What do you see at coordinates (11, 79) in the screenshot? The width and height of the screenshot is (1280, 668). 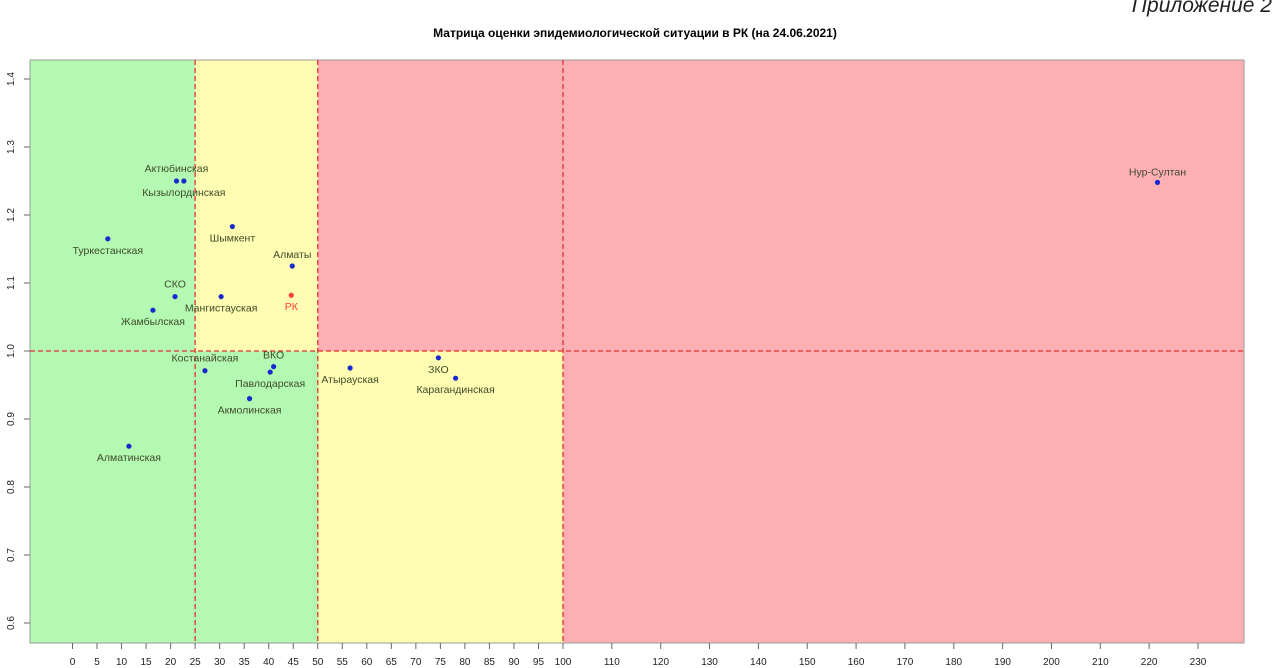 I see `y-tick-label: 1.4` at bounding box center [11, 79].